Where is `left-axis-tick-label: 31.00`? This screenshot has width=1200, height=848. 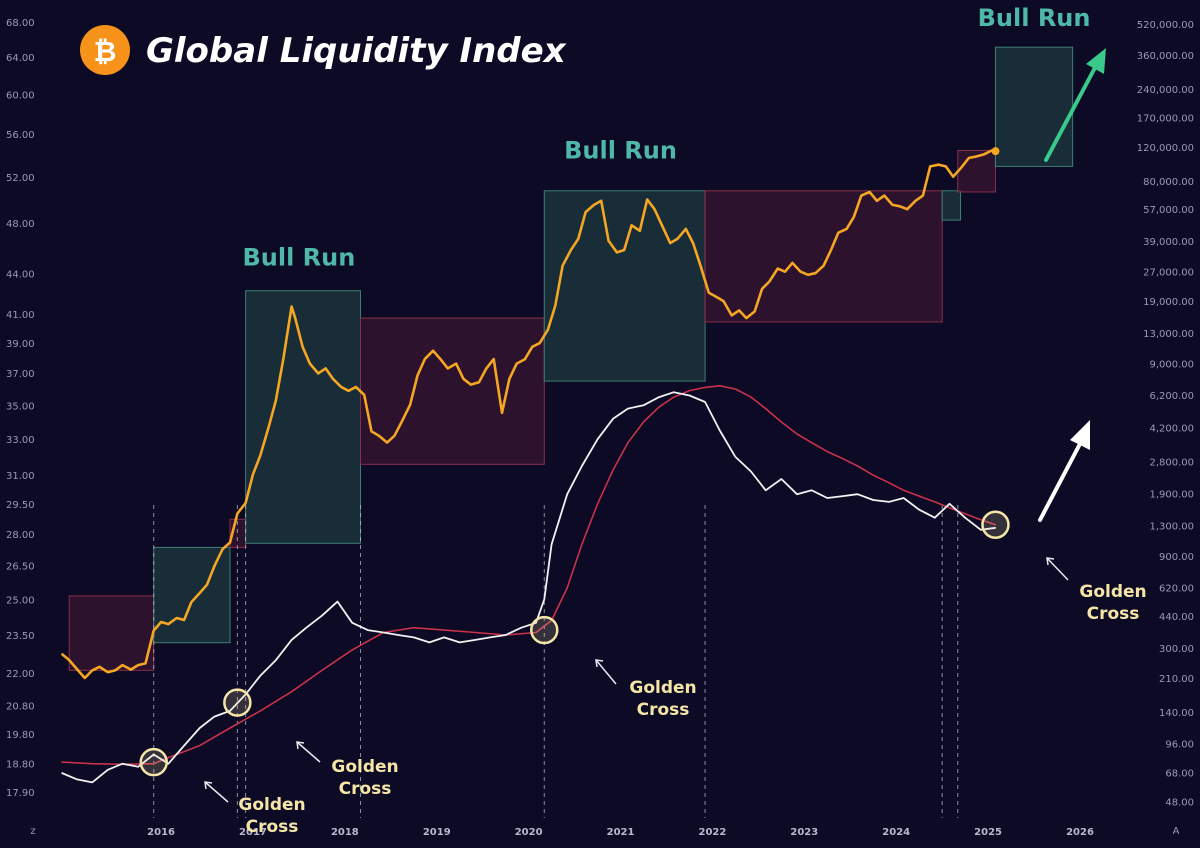
left-axis-tick-label: 31.00 is located at coordinates (20, 476).